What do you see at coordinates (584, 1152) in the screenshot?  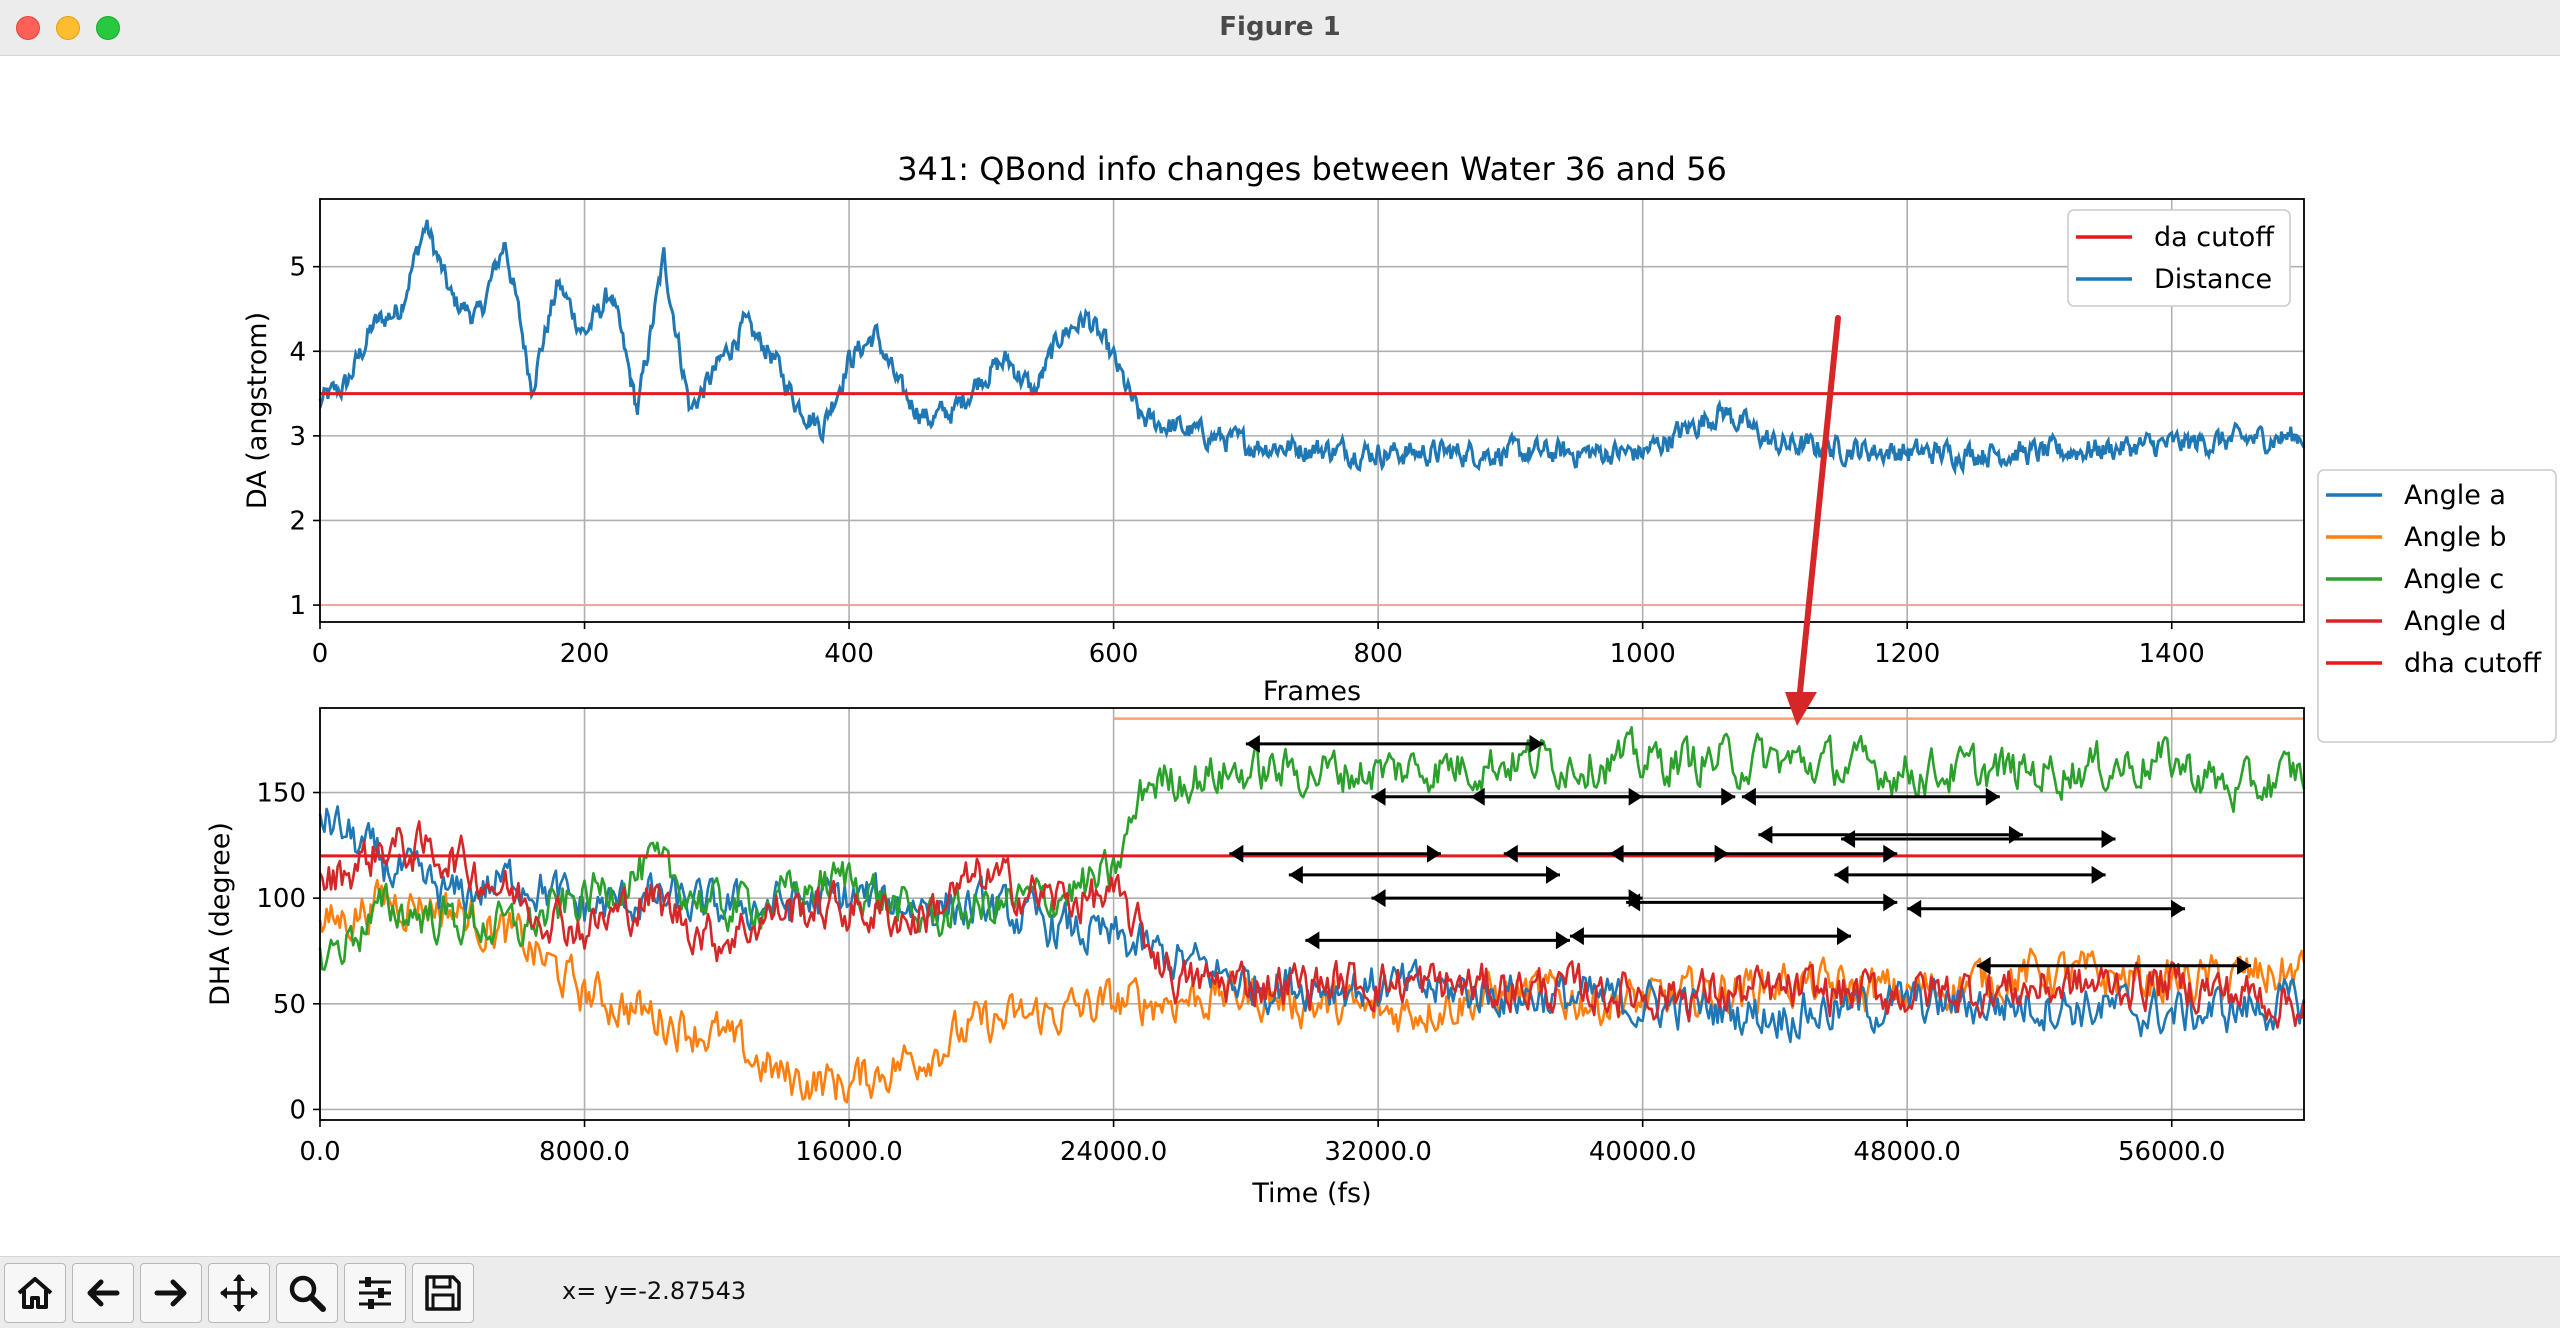 I see `x-tick-label: 8000.0` at bounding box center [584, 1152].